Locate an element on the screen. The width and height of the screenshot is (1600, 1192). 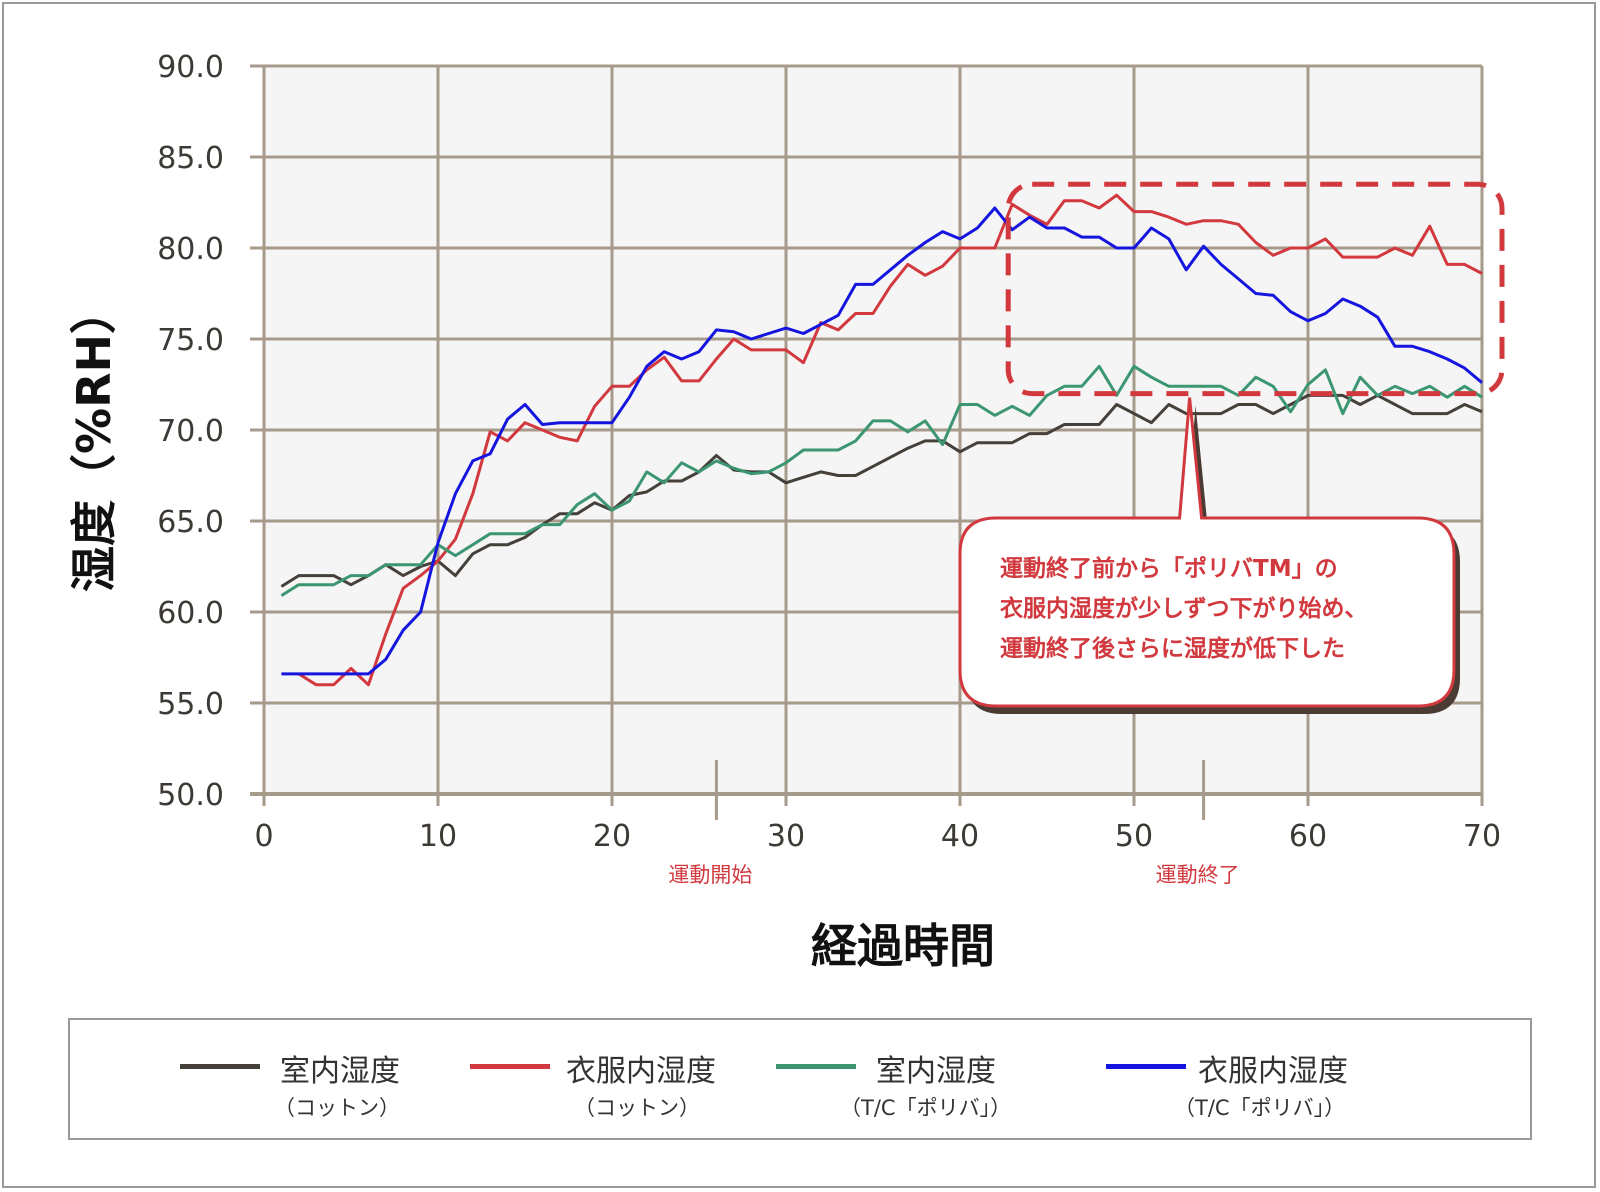
callout-line: 運動終了前から「ポリバTM」の is located at coordinates (1169, 568).